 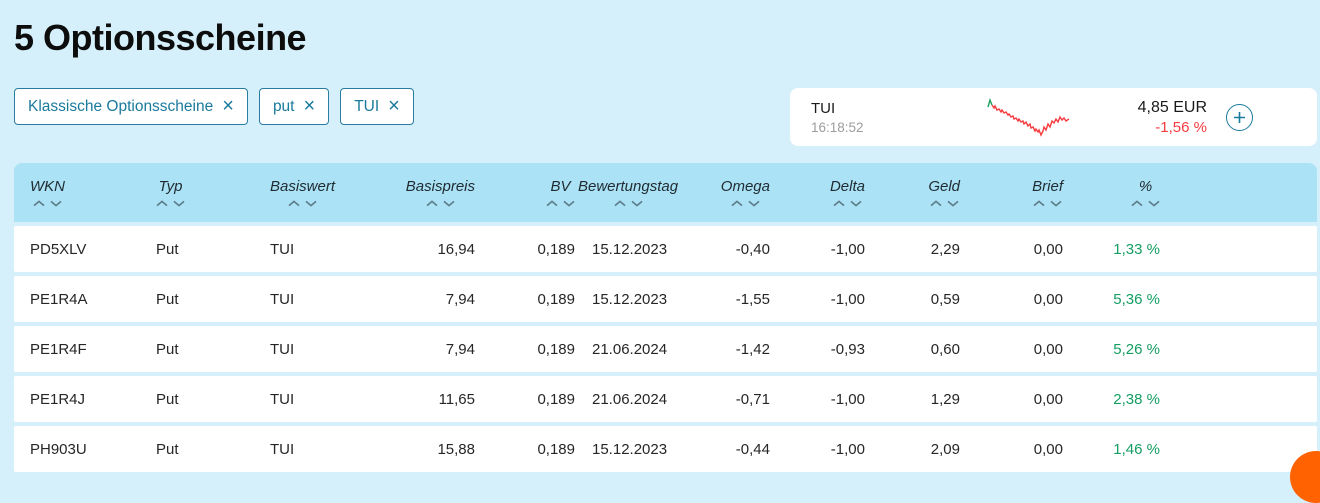 I want to click on sort-header-basispreis: Basispreis, so click(x=424, y=192).